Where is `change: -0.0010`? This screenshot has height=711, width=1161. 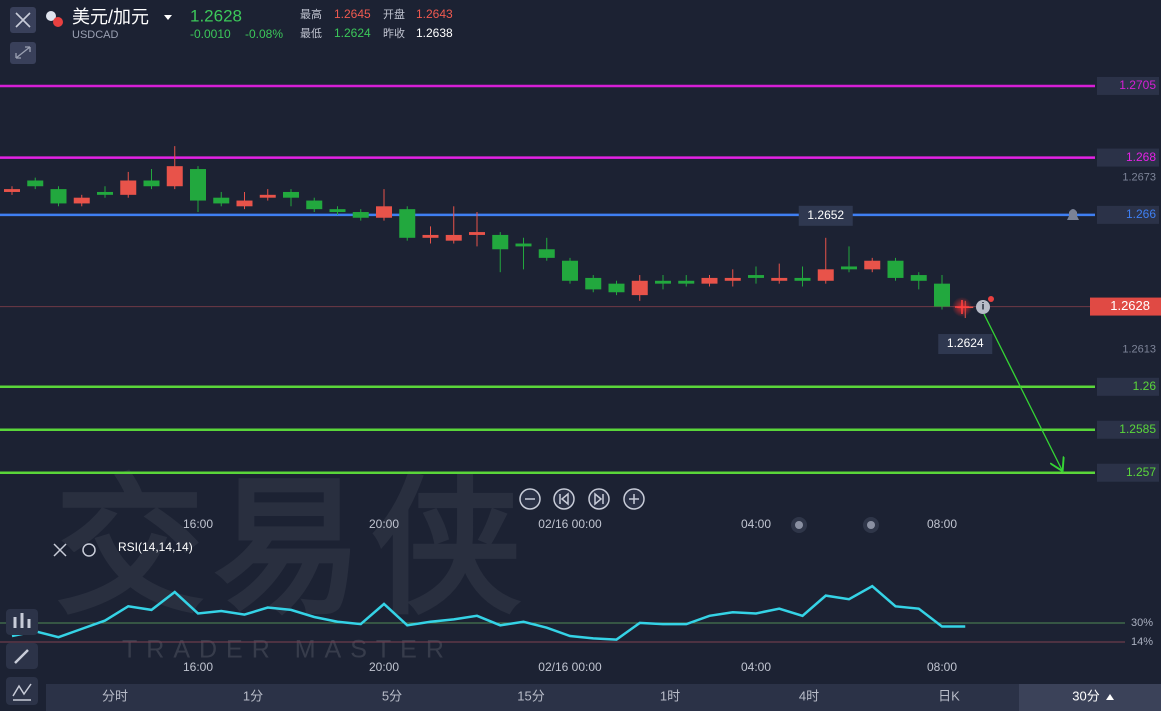 change: -0.0010 is located at coordinates (210, 34).